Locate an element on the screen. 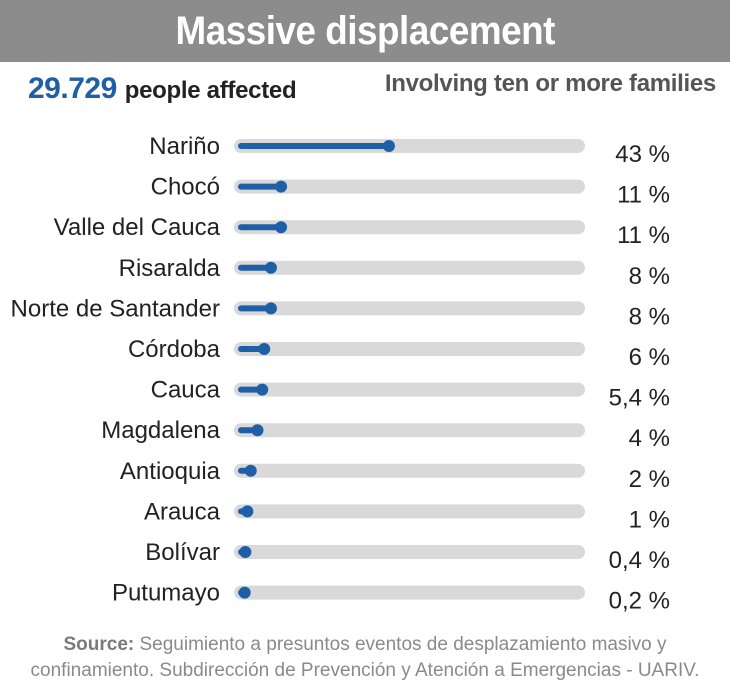 Image resolution: width=730 pixels, height=686 pixels. category-label: Antioquia is located at coordinates (170, 471).